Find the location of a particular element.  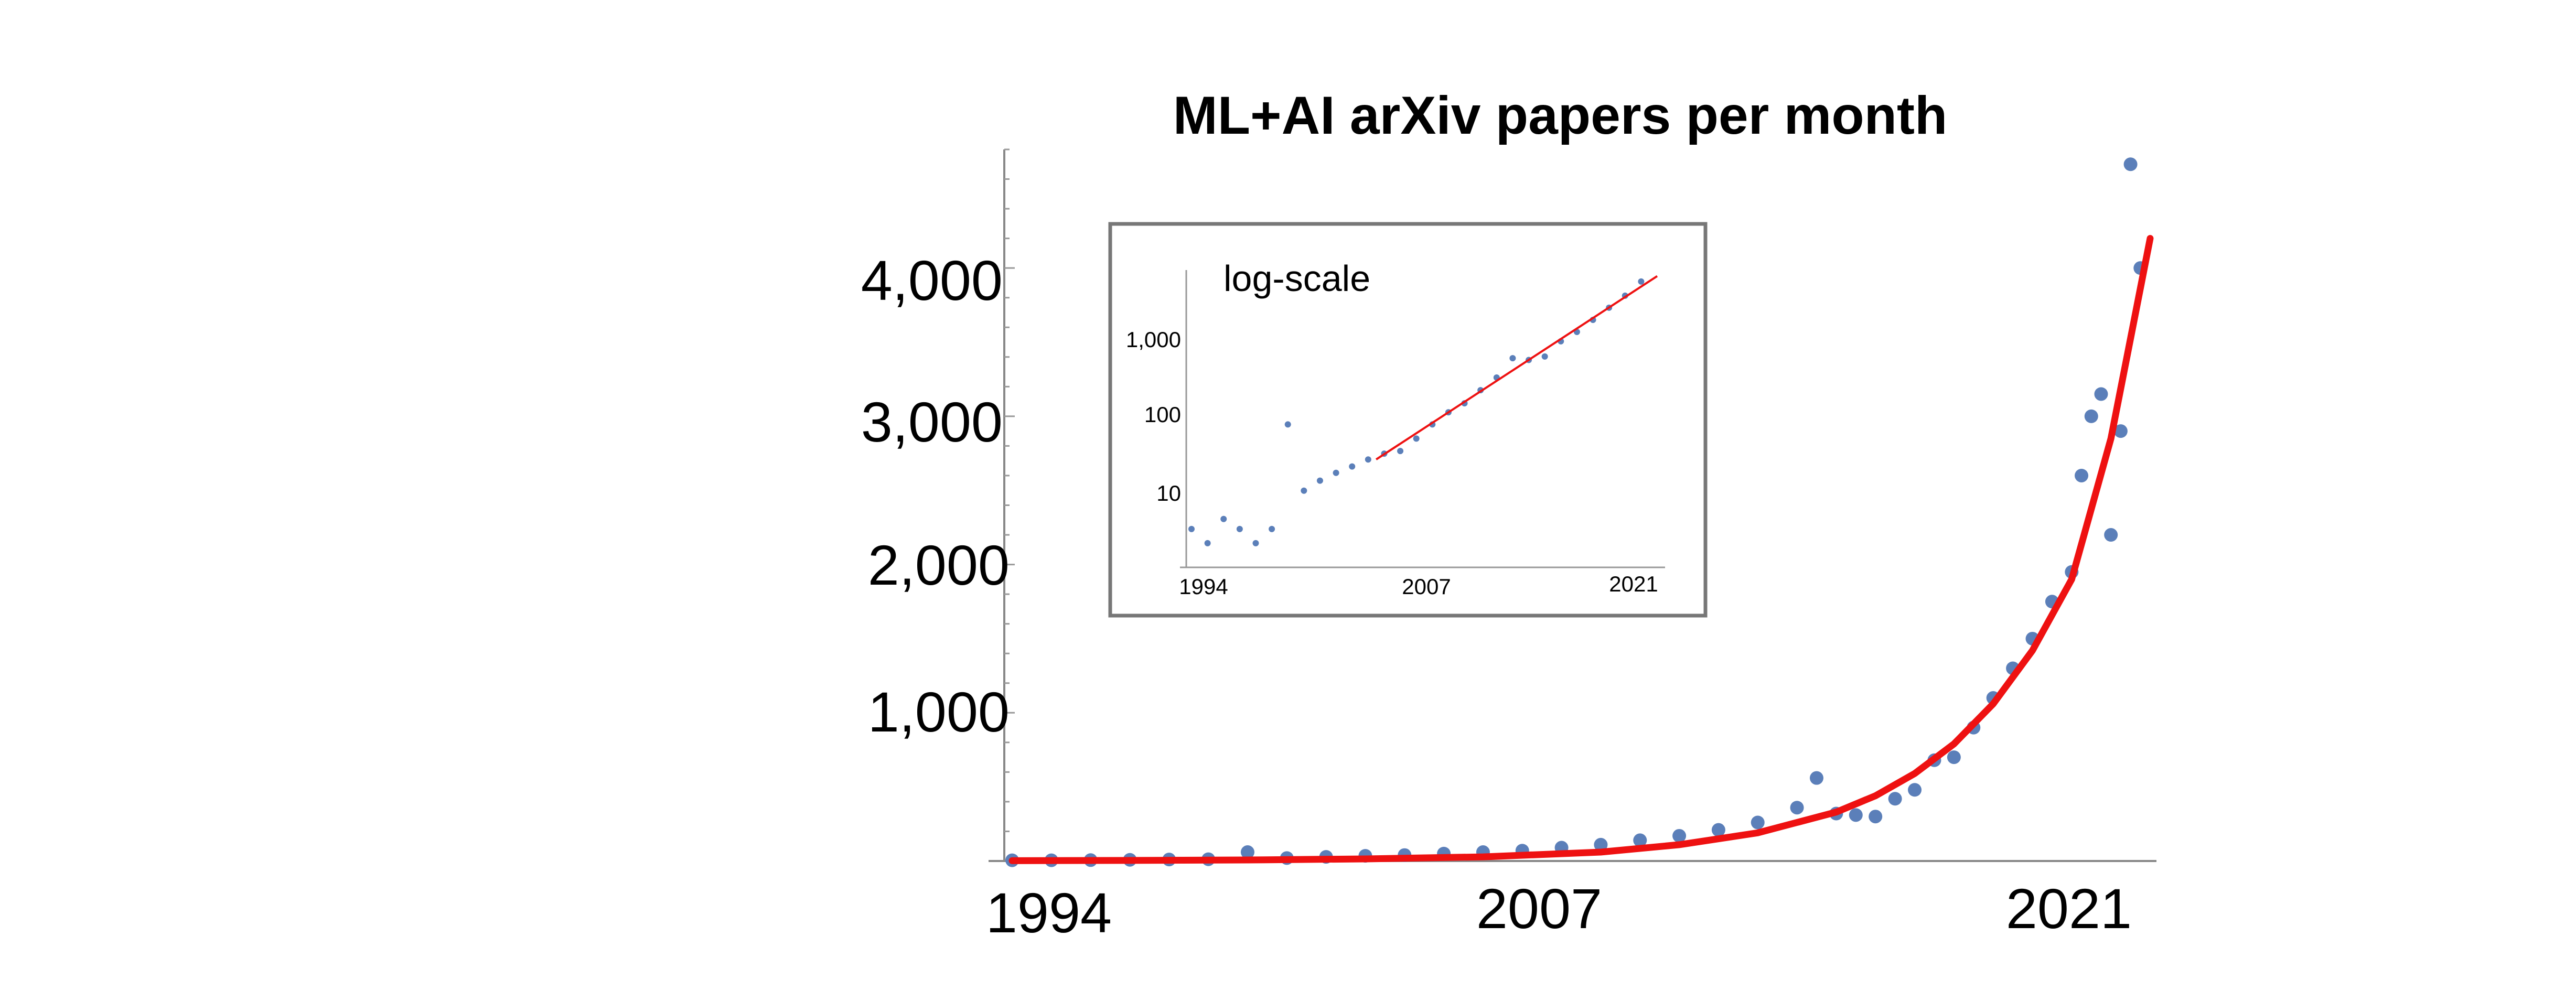

inset-x-tick-label: 1994 is located at coordinates (1203, 586).